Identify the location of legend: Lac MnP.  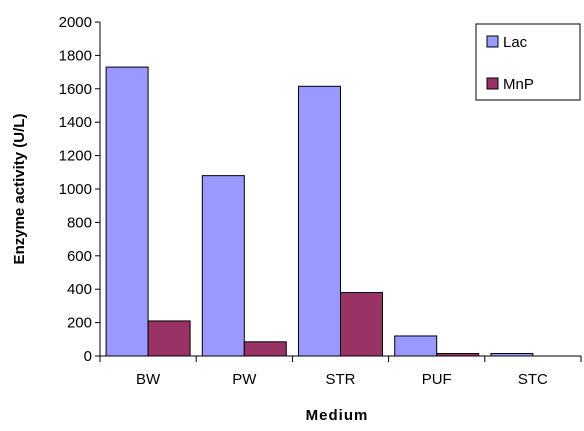
(528, 62).